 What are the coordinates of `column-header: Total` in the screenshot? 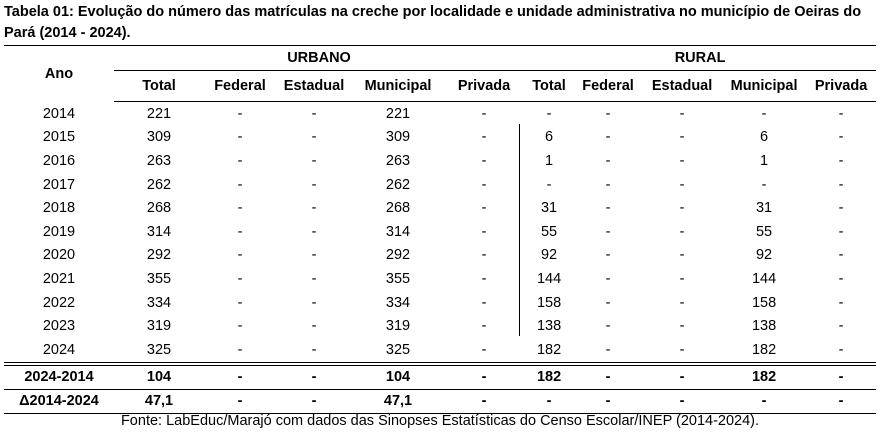 It's located at (159, 86).